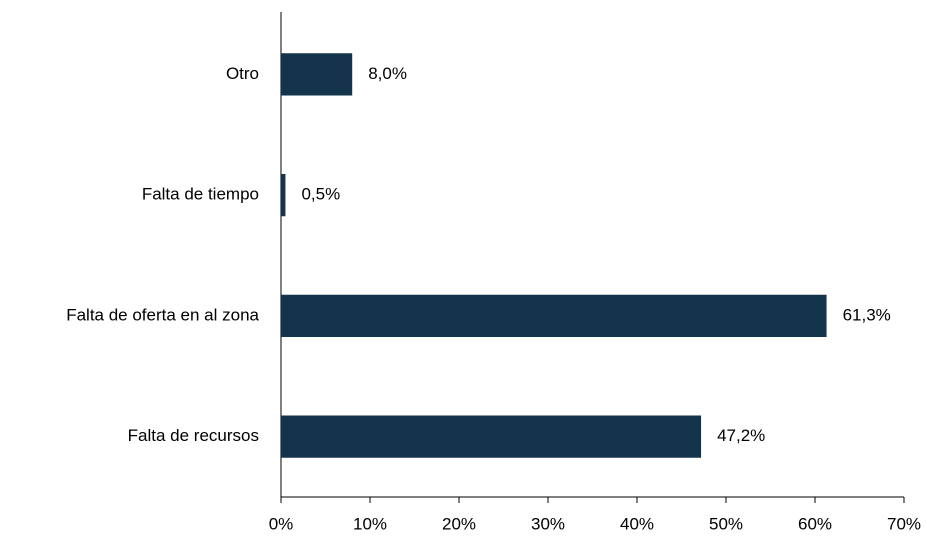 This screenshot has width=927, height=540. Describe the element at coordinates (548, 523) in the screenshot. I see `x-tick-label: 30%` at that location.